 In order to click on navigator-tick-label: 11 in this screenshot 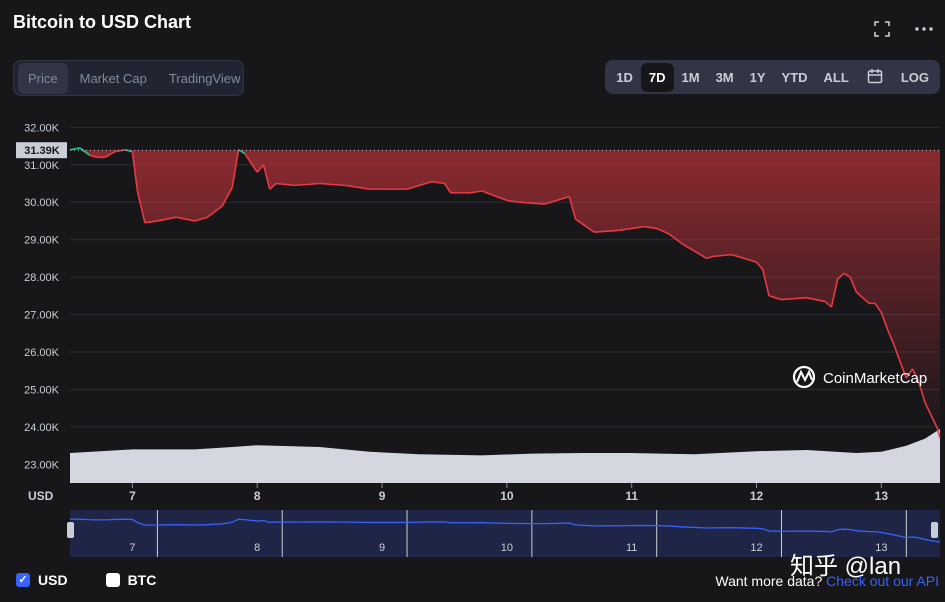, I will do `click(631, 548)`.